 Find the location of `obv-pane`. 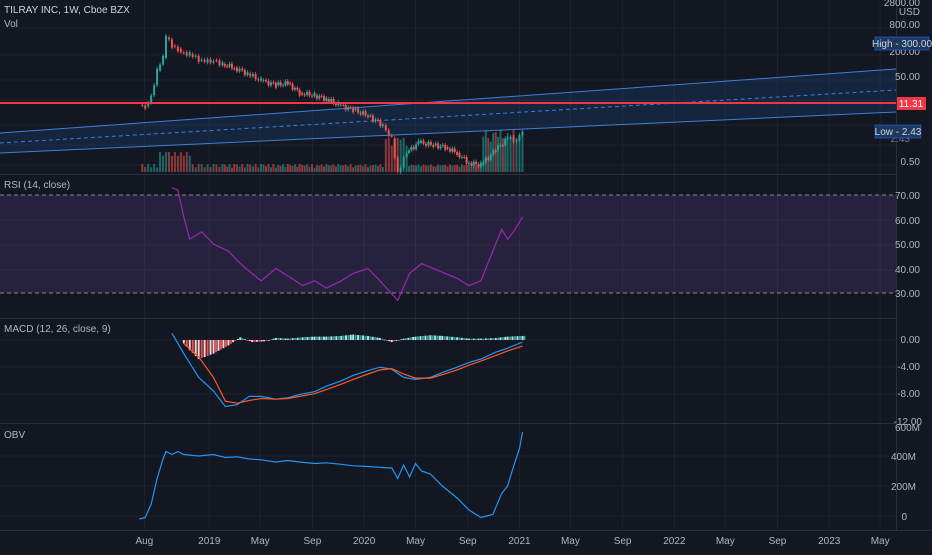

obv-pane is located at coordinates (331, 475).